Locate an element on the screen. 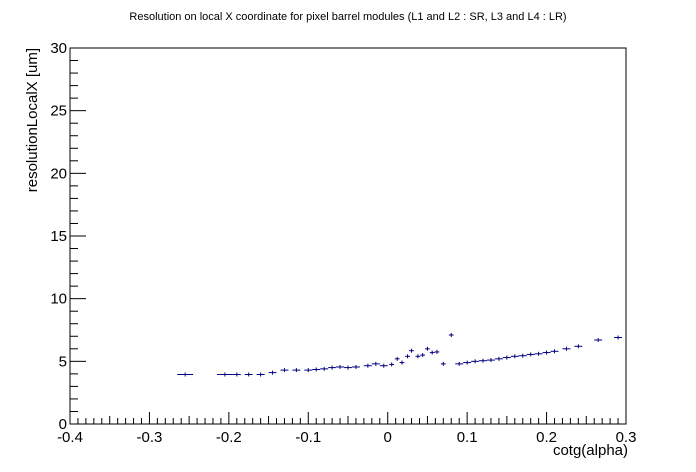 This screenshot has width=696, height=472. y-tick-label: 20 is located at coordinates (58, 173).